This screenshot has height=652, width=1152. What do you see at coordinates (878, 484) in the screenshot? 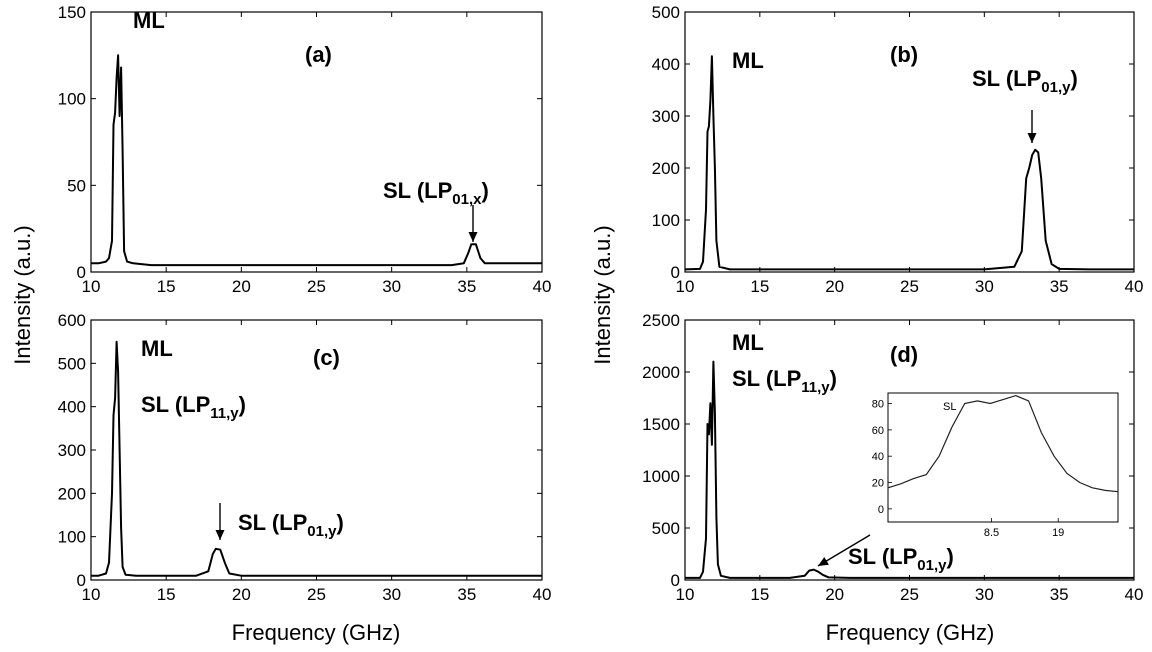
I see `inset-y-tick-label: 20` at bounding box center [878, 484].